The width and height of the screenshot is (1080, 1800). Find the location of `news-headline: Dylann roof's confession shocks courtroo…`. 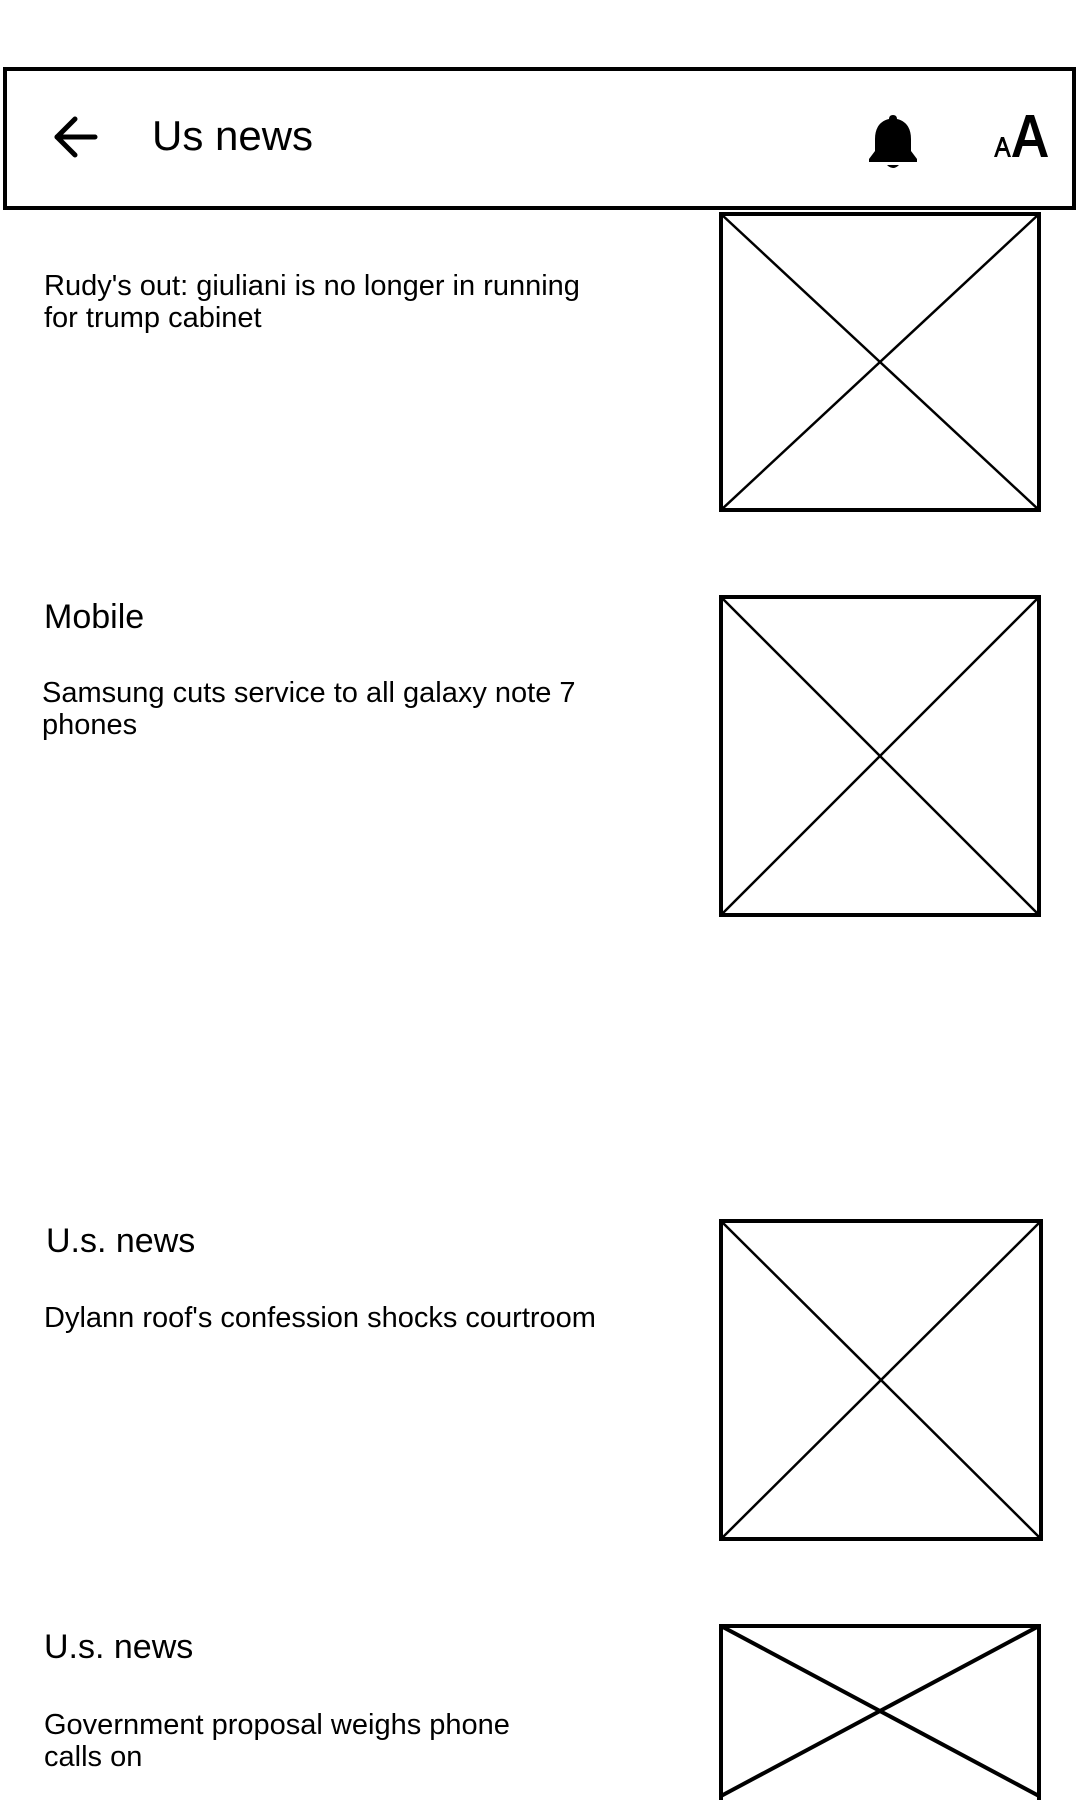

news-headline: Dylann roof's confession shocks courtroo… is located at coordinates (320, 1318).